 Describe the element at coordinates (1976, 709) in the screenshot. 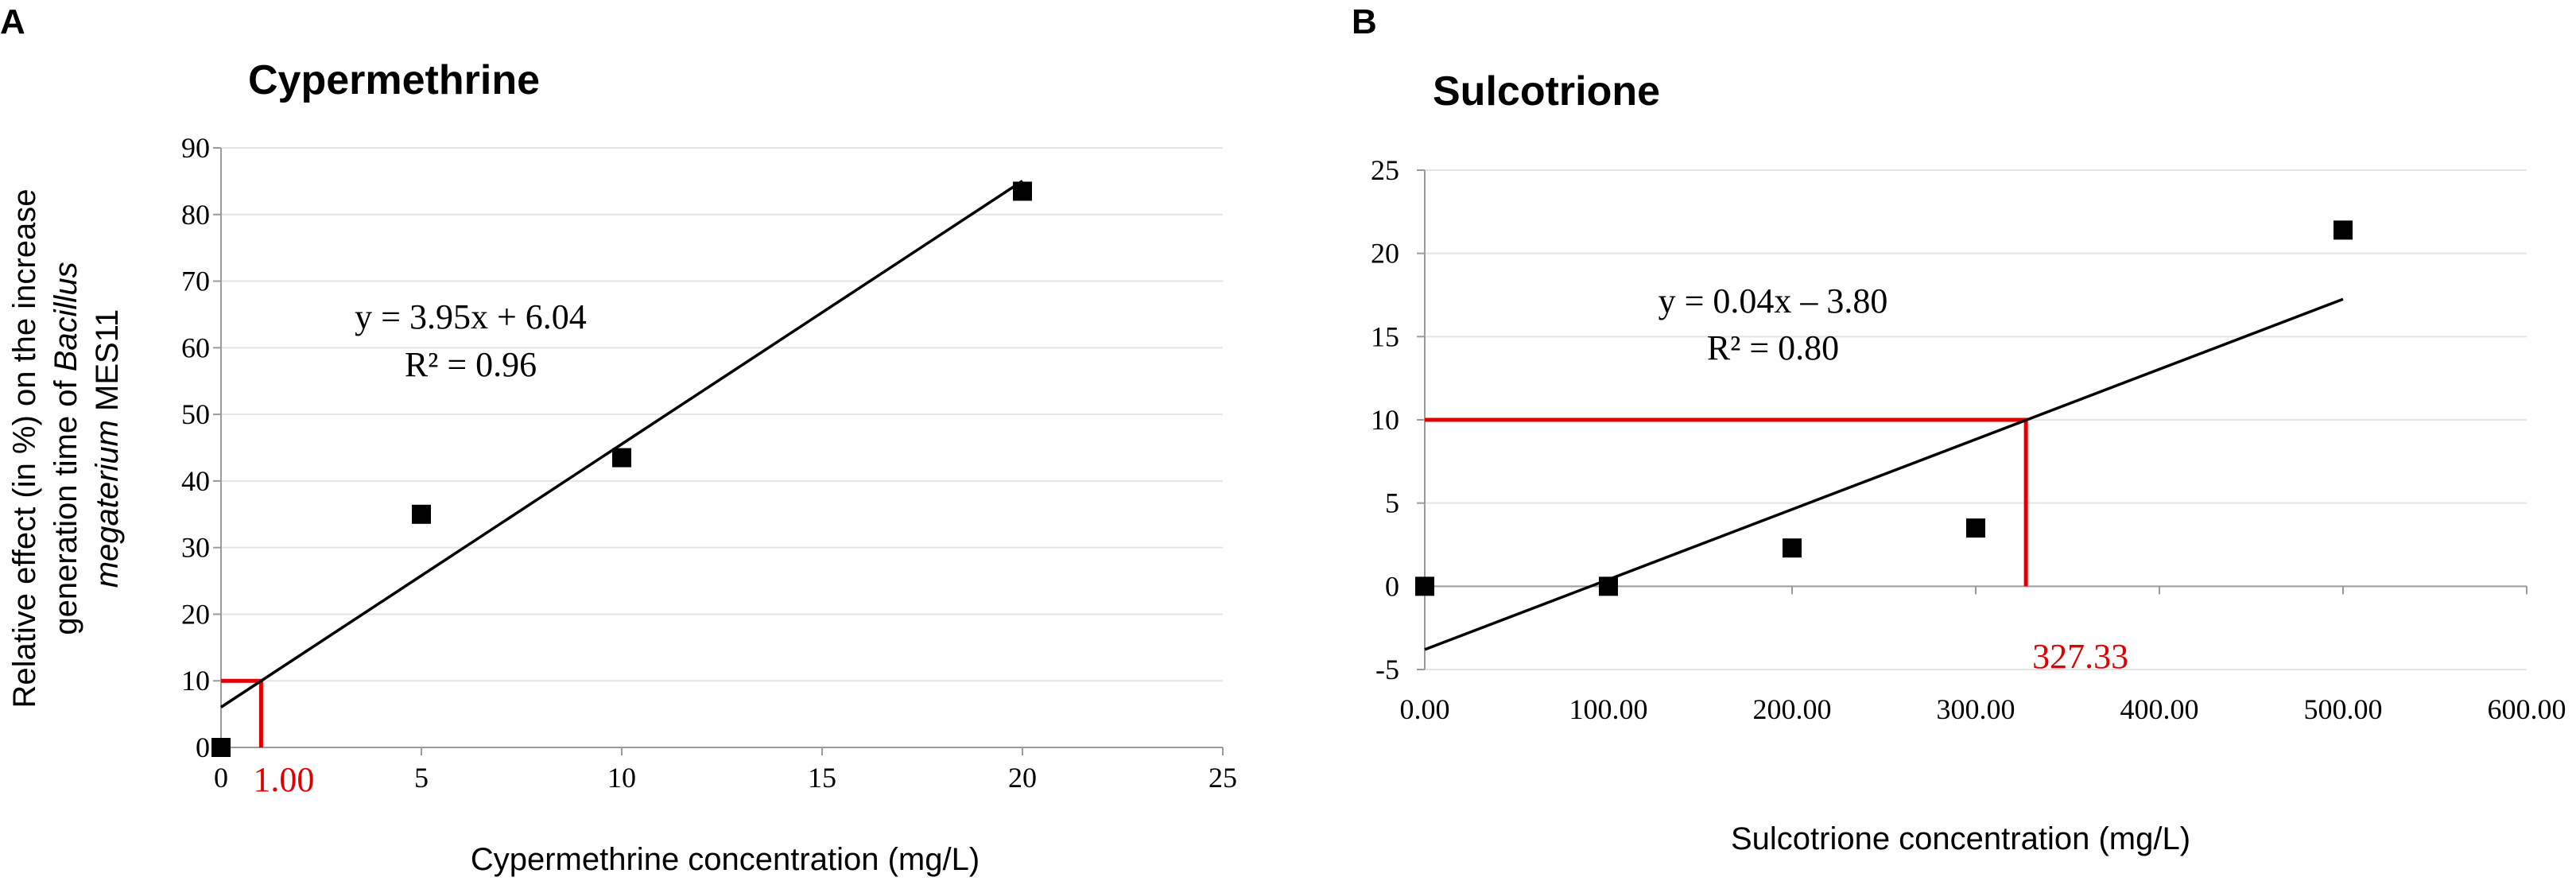

I see `x-tick-label: 300.00` at that location.